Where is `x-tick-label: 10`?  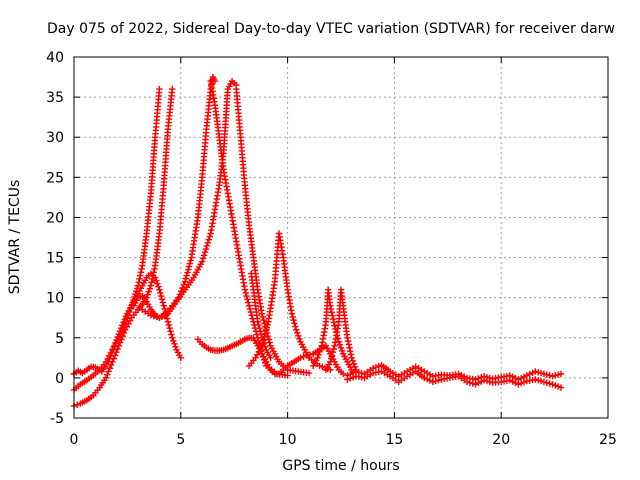 x-tick-label: 10 is located at coordinates (288, 440).